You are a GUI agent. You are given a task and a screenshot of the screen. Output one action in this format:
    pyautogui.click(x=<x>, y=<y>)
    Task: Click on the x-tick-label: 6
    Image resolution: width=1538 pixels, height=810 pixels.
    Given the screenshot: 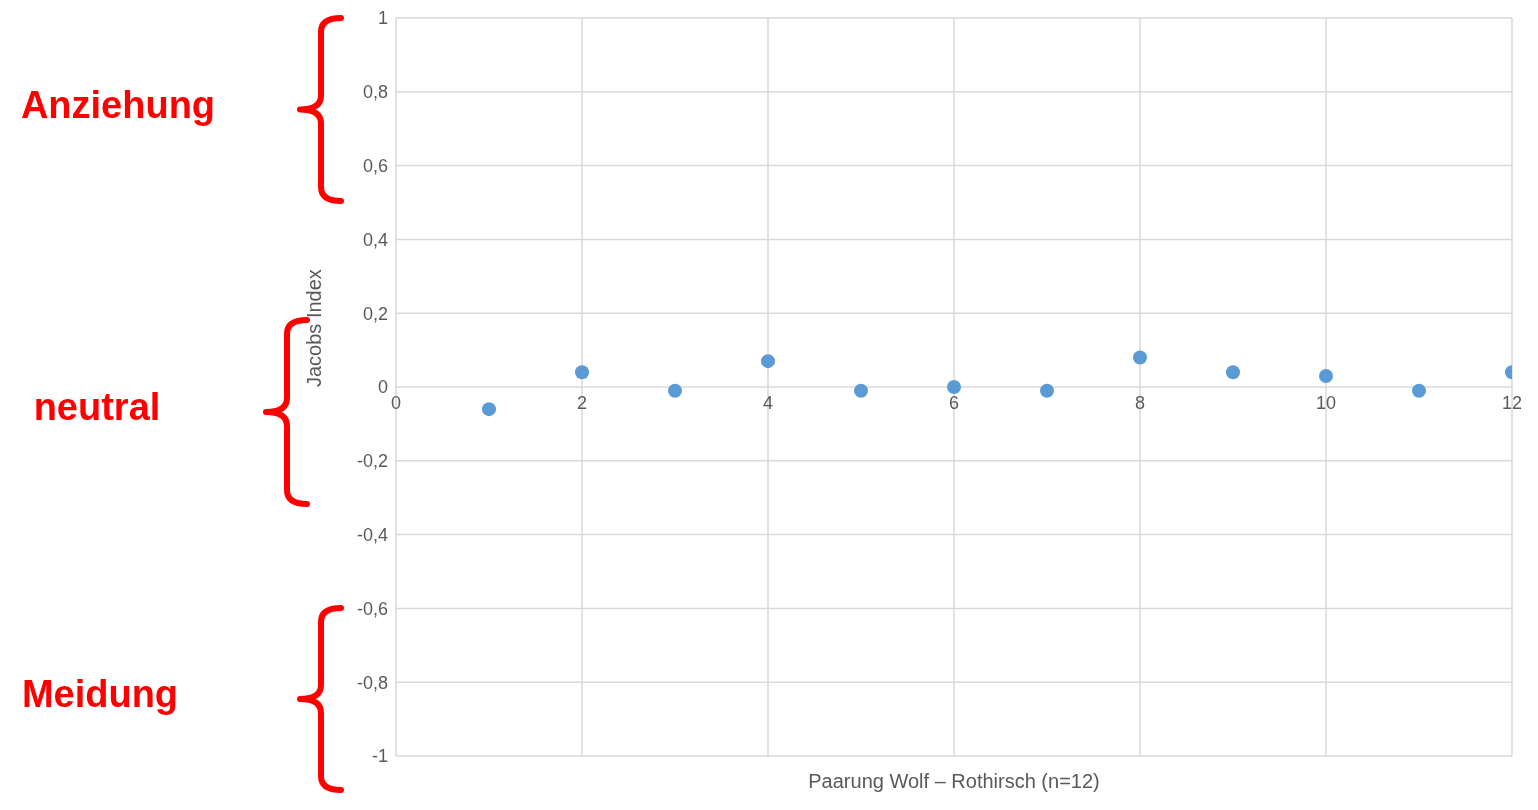 What is the action you would take?
    pyautogui.click(x=954, y=403)
    